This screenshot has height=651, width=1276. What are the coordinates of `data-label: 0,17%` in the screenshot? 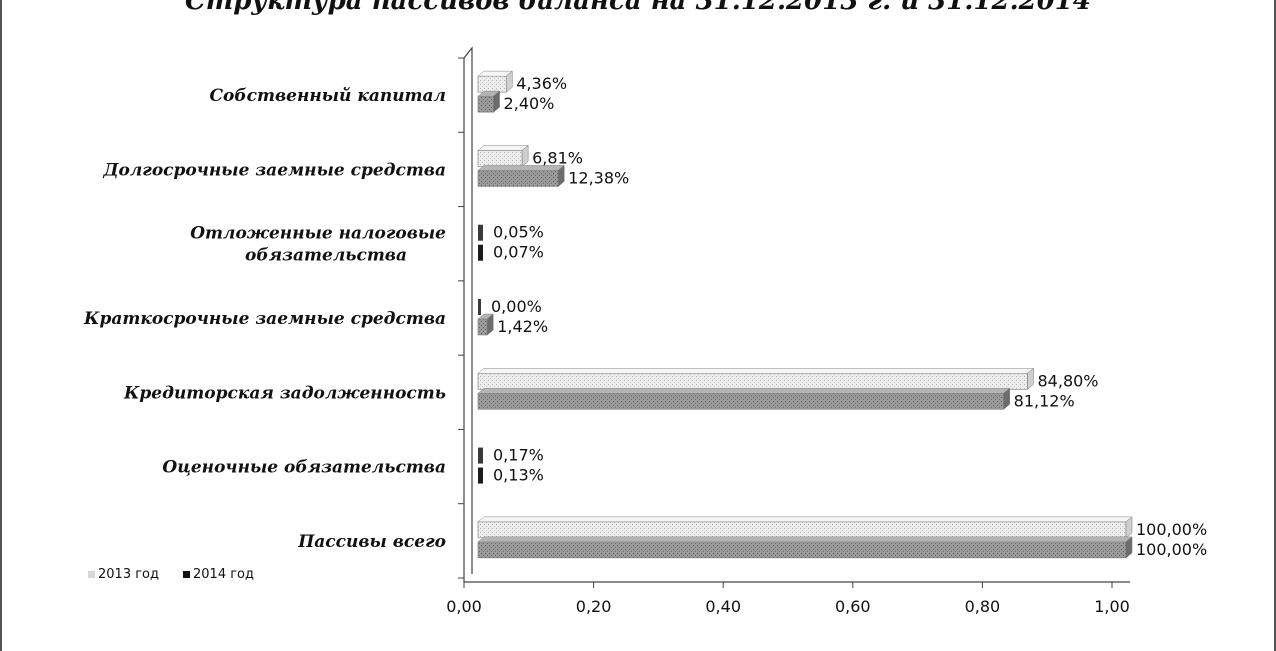 It's located at (518, 455).